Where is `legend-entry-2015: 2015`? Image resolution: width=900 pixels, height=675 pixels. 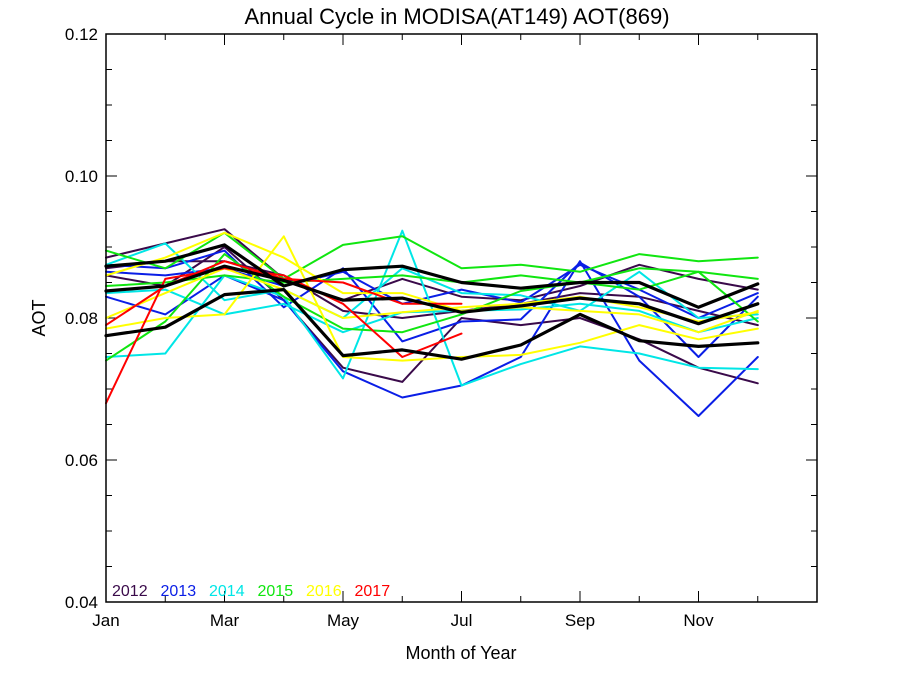
legend-entry-2015: 2015 is located at coordinates (276, 591).